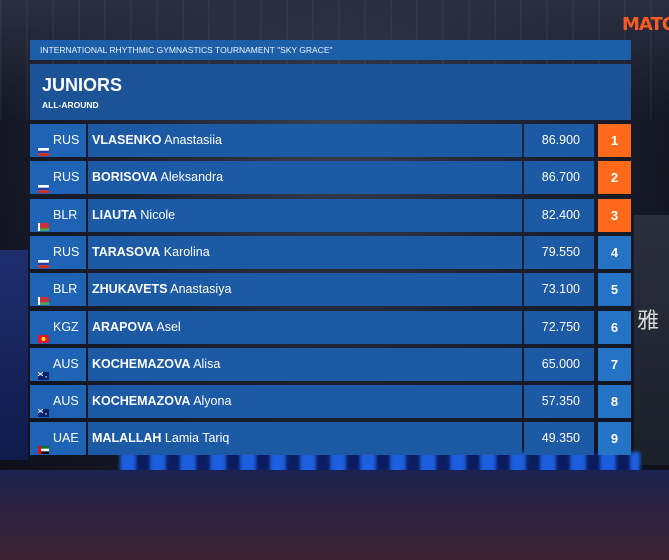 This screenshot has height=560, width=669. I want to click on score-cell: 82.400, so click(559, 215).